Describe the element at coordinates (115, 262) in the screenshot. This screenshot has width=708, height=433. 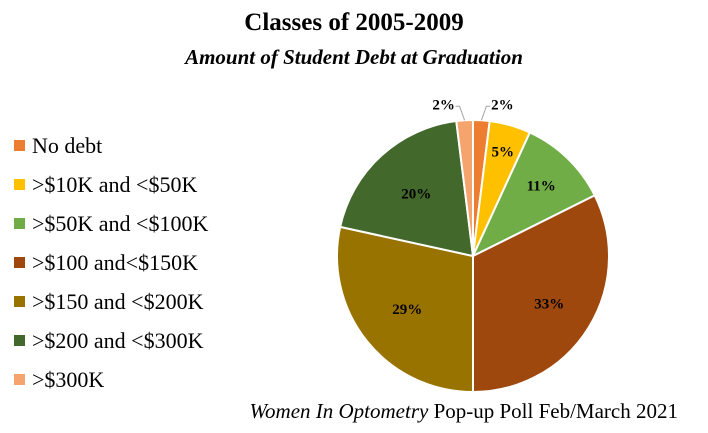
I see `legend-label: >$100 and<$150K` at that location.